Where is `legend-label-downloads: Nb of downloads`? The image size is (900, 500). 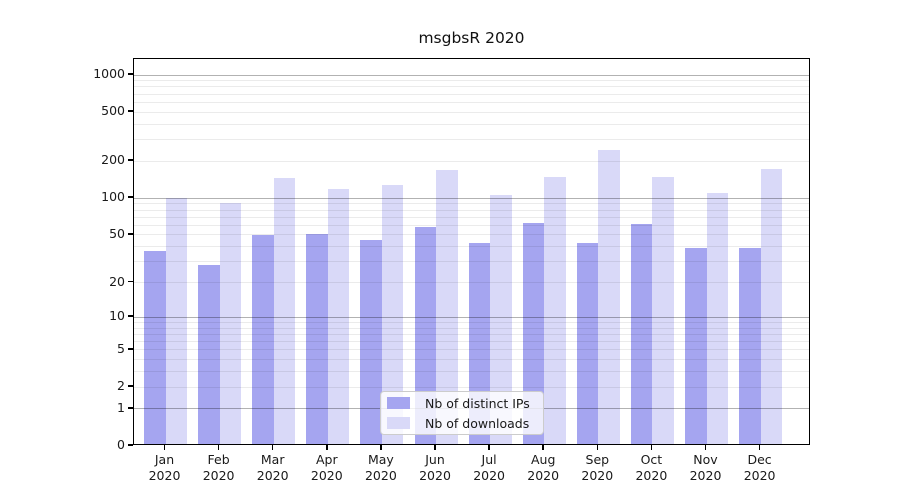
legend-label-downloads: Nb of downloads is located at coordinates (477, 423).